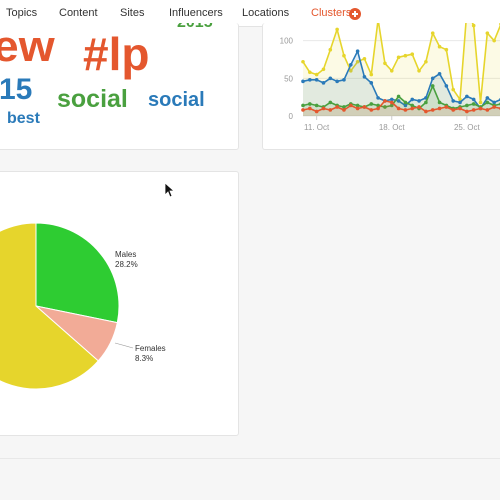 The width and height of the screenshot is (500, 500). Describe the element at coordinates (355, 14) in the screenshot. I see `add-cluster-plus-icon` at that location.